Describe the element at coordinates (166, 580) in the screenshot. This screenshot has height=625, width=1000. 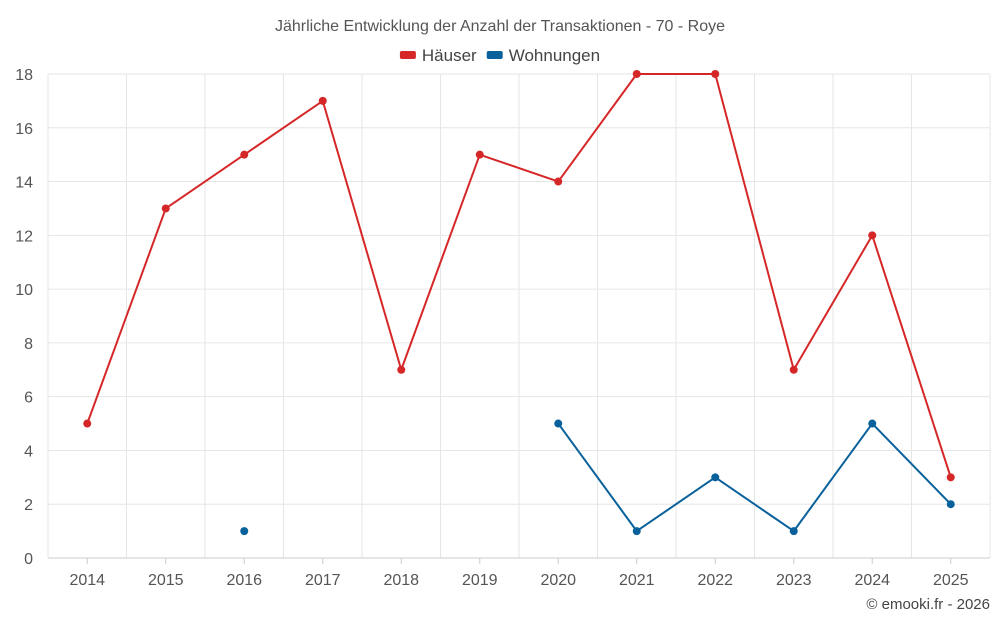
I see `x-tick-label: 2015` at that location.